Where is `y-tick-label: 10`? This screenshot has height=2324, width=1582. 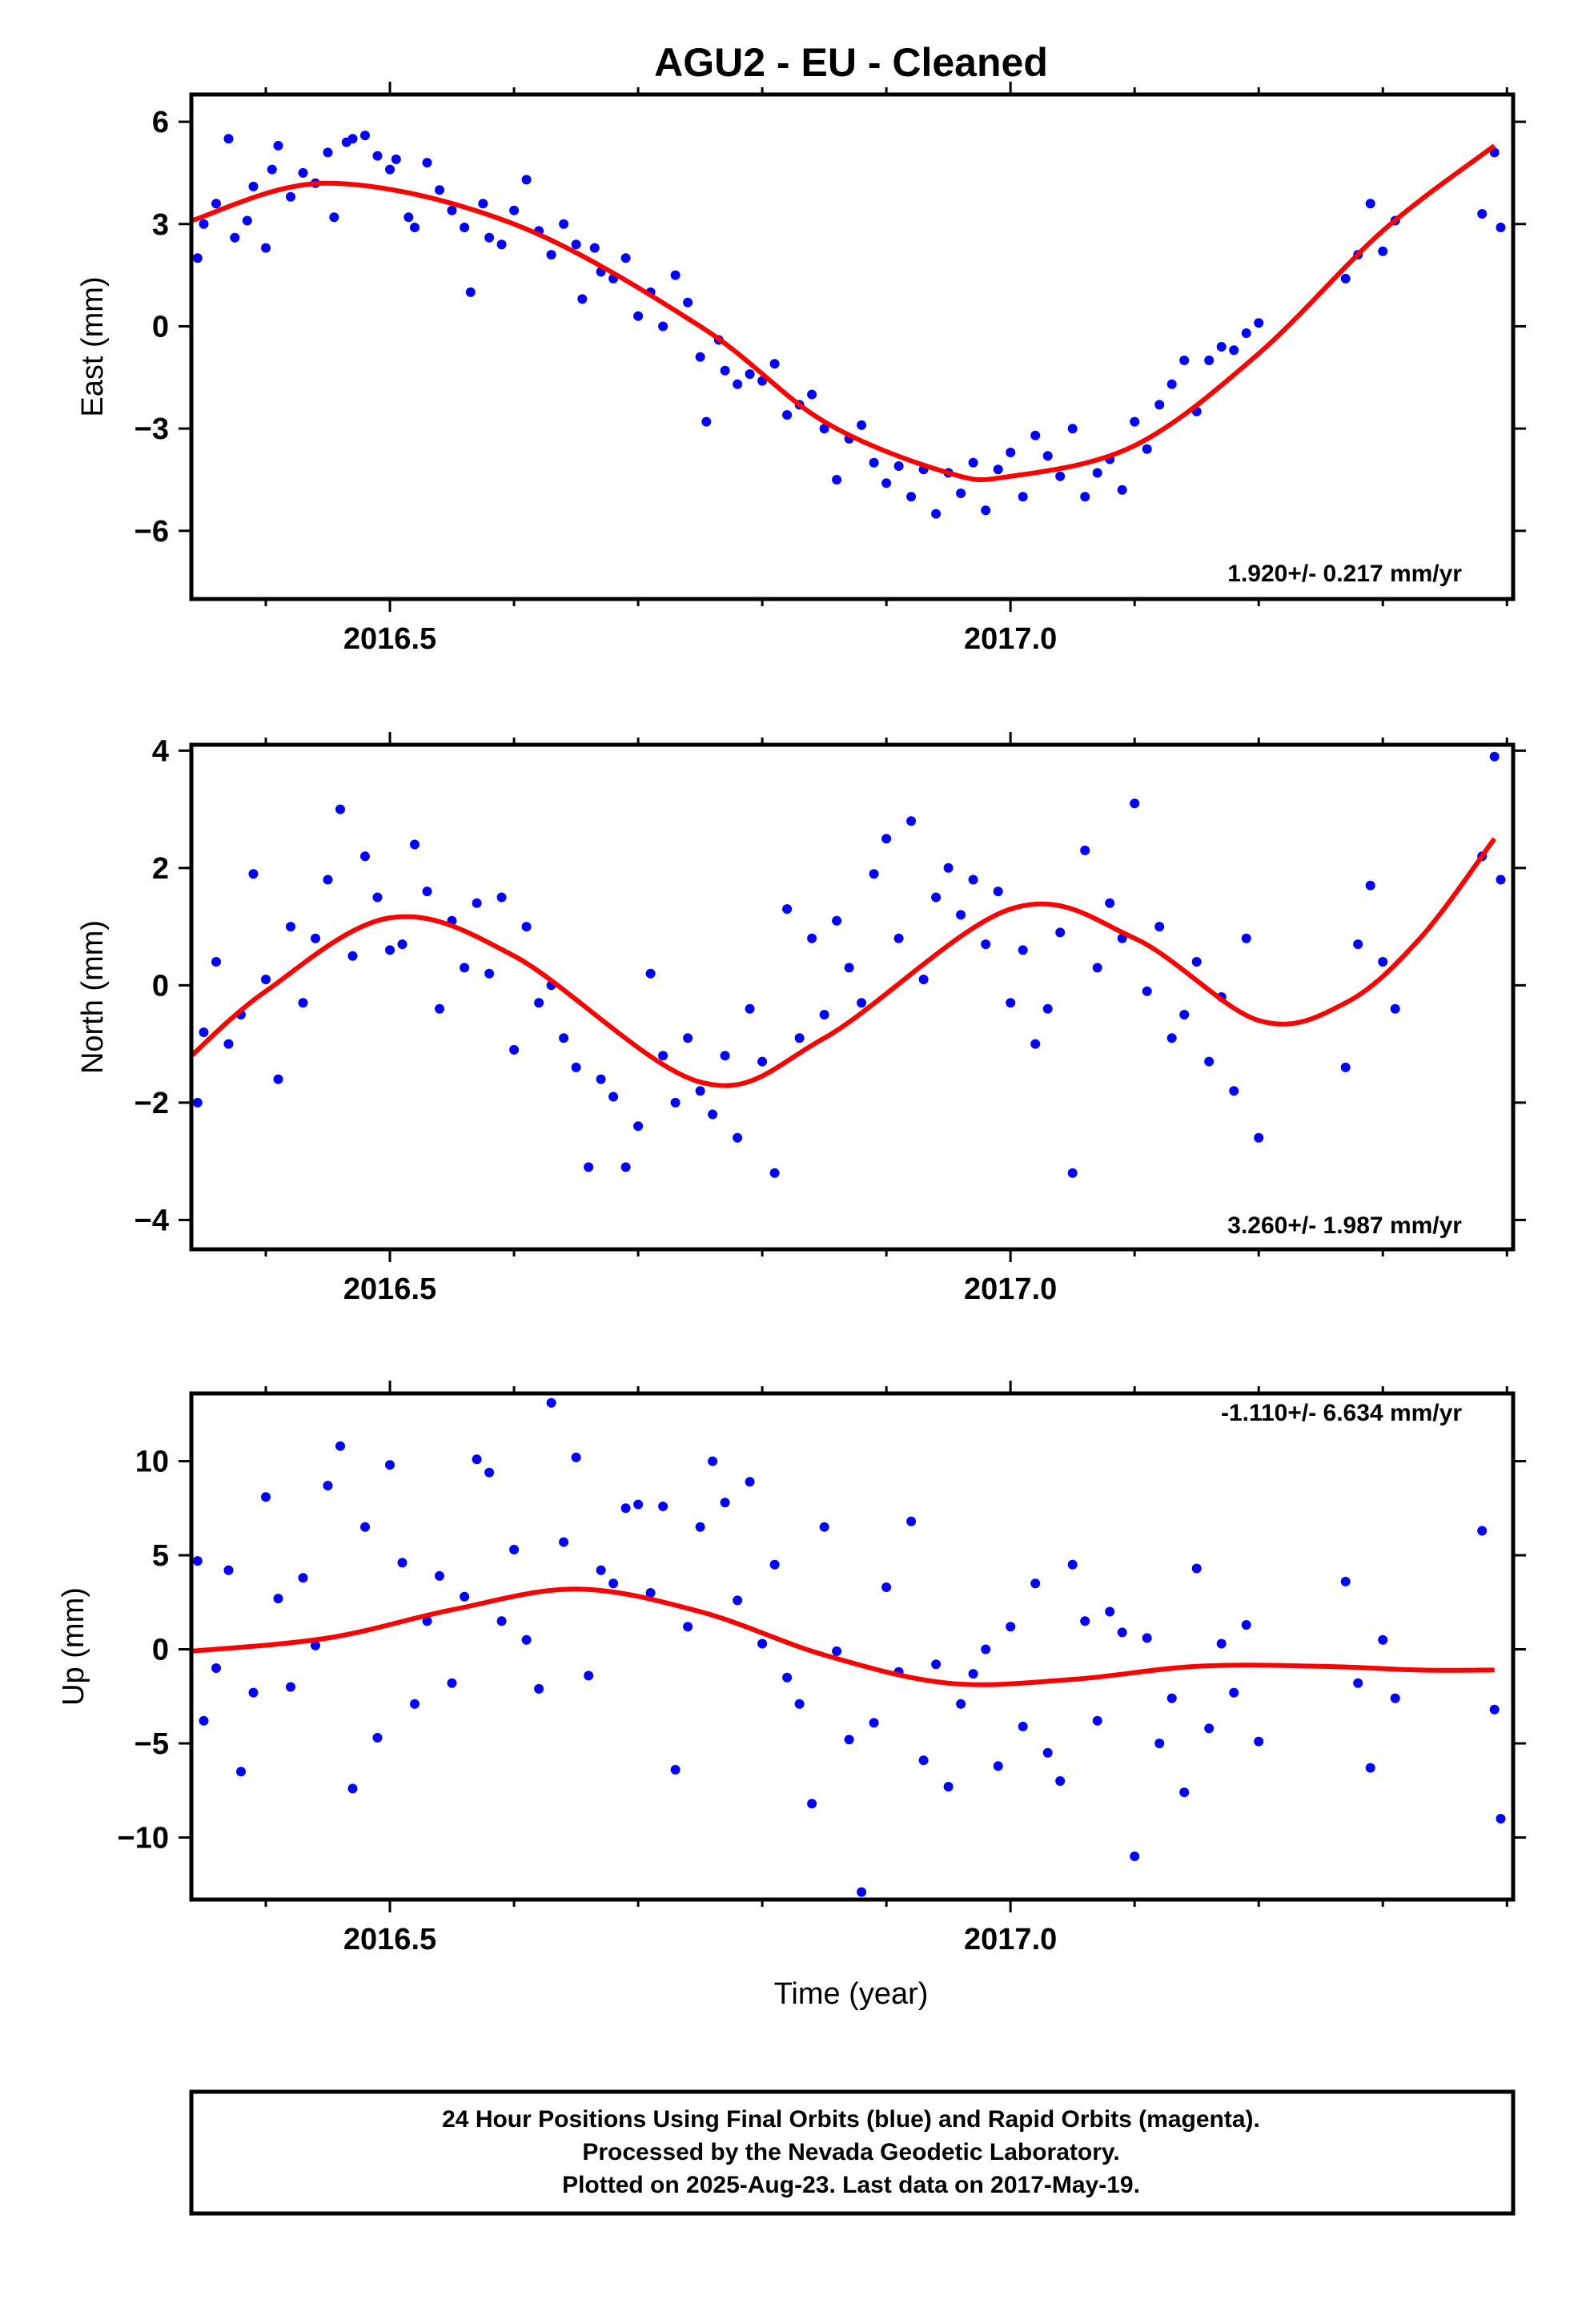 y-tick-label: 10 is located at coordinates (152, 1462).